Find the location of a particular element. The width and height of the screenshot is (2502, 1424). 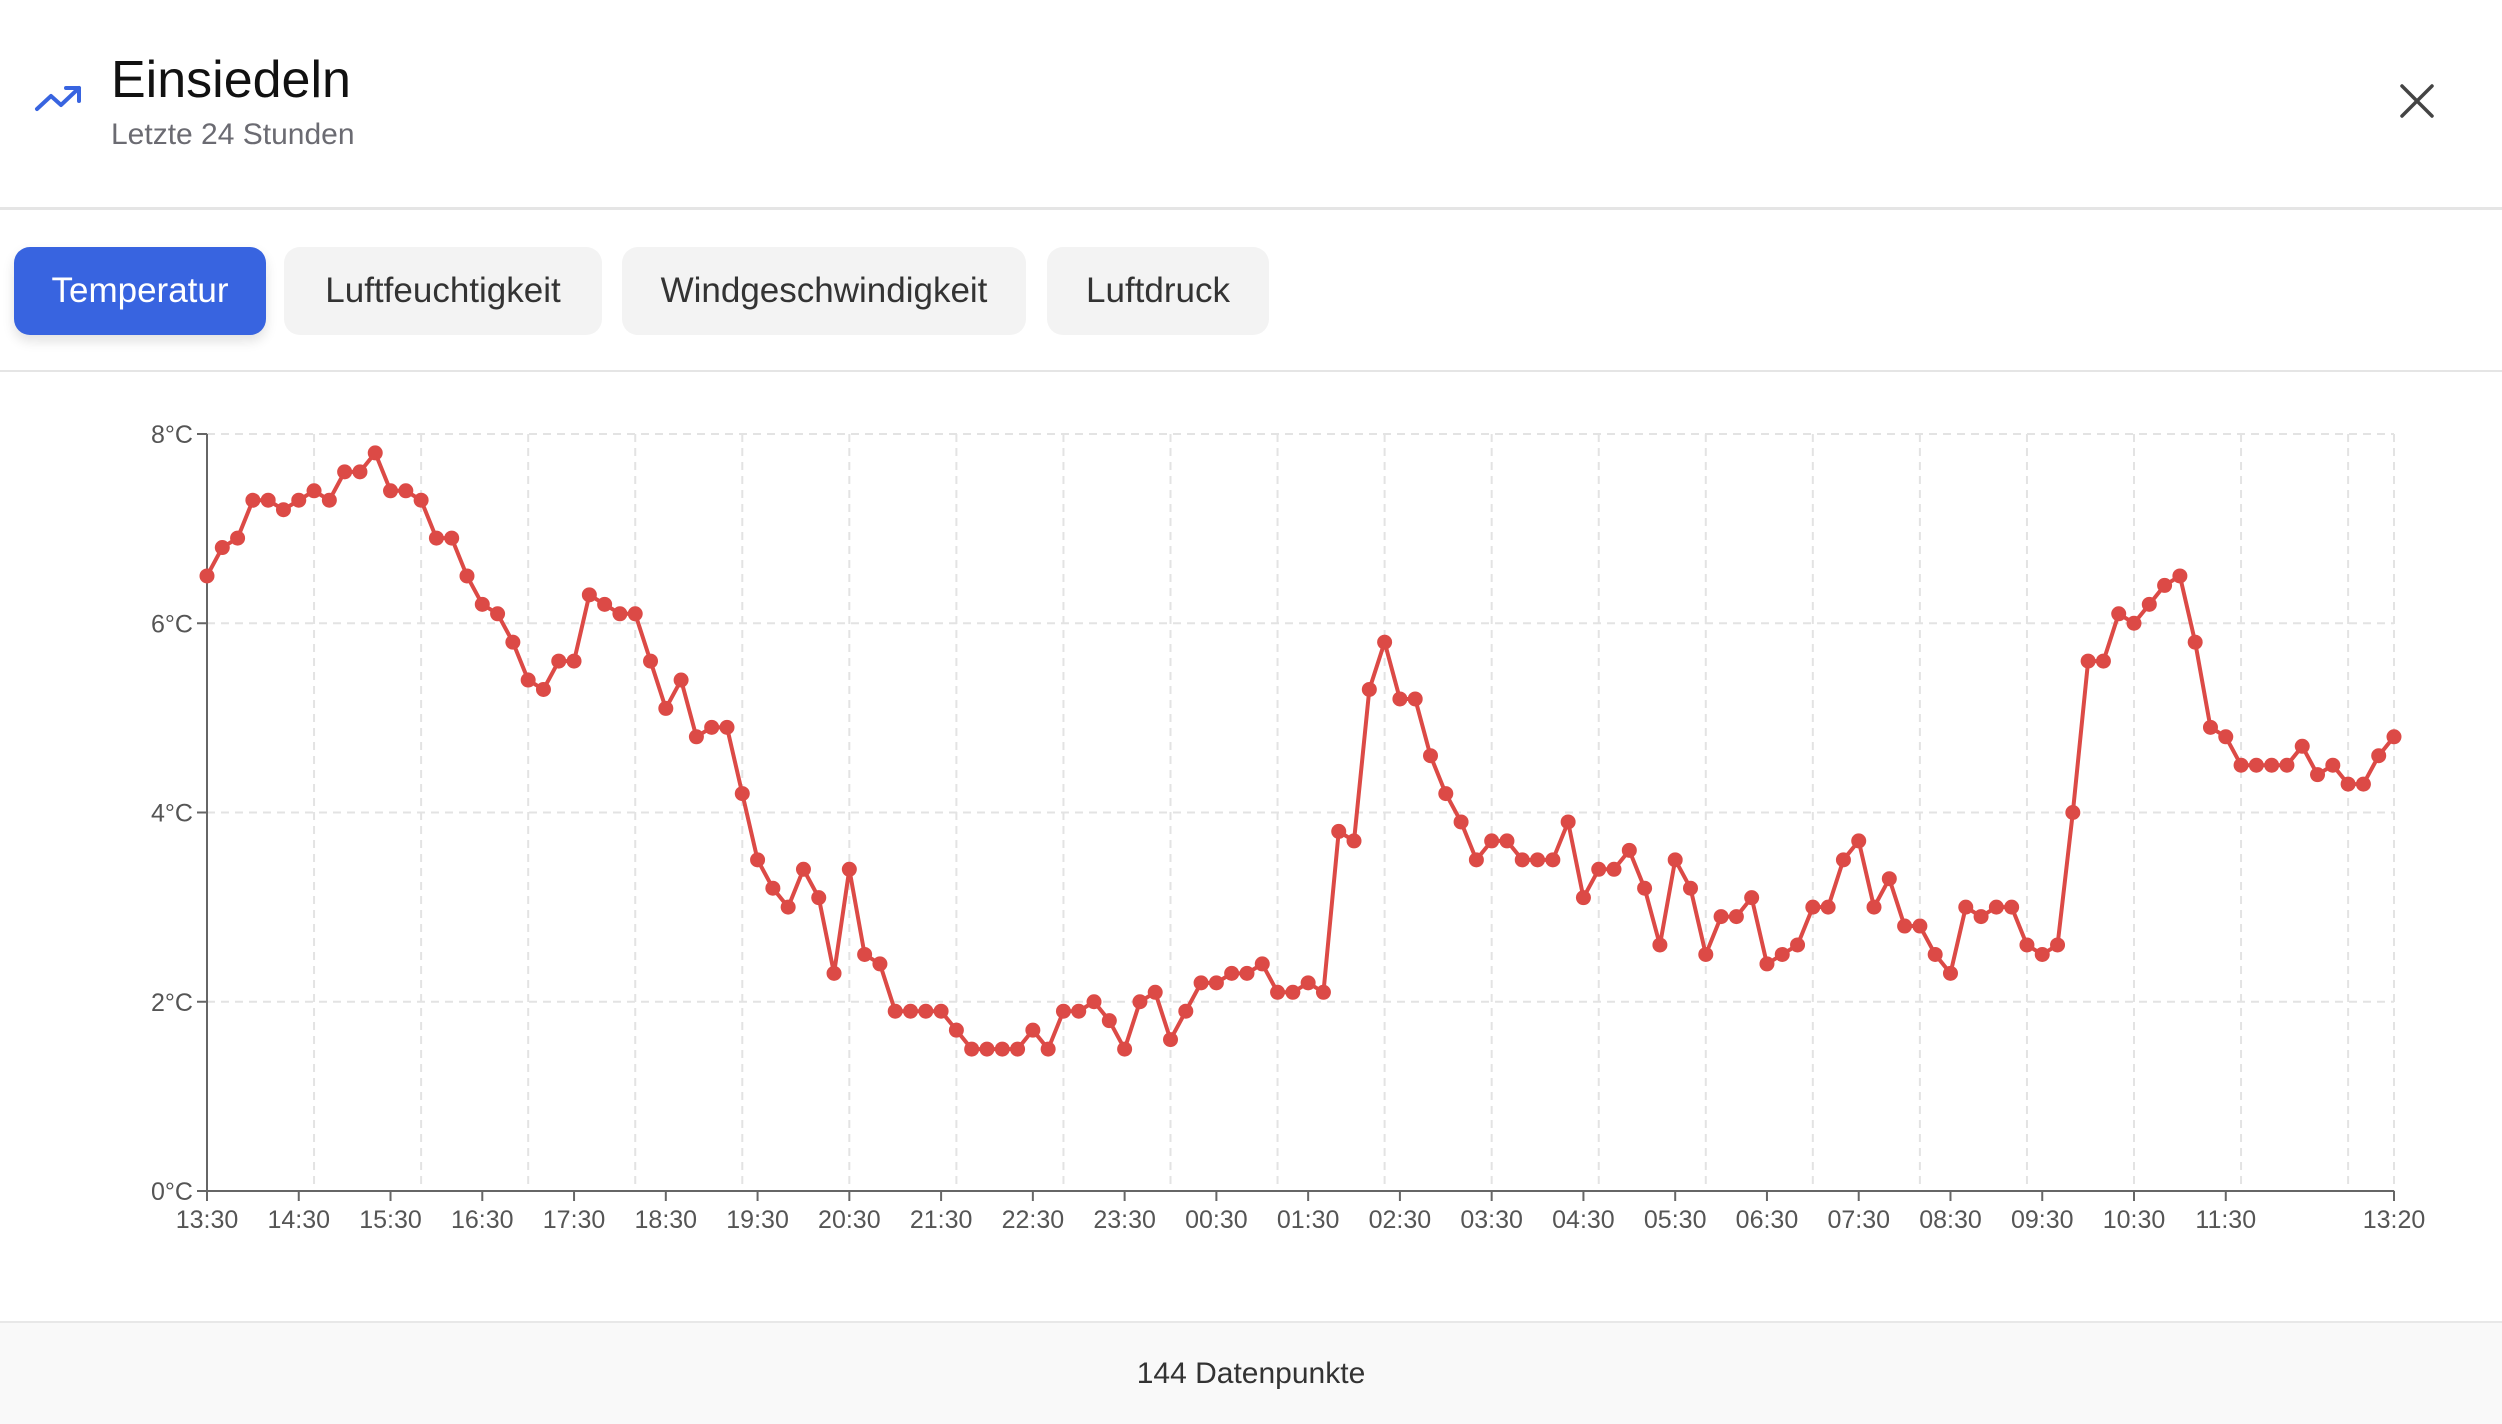

x-tick-label: 08:30 is located at coordinates (1950, 1220).